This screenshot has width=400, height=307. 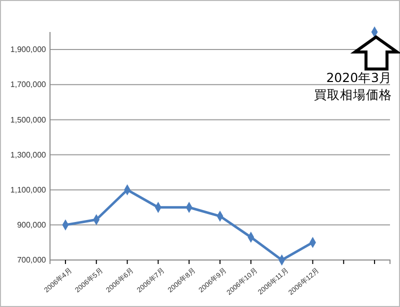 What do you see at coordinates (32, 260) in the screenshot?
I see `y-tick-label: 700,000` at bounding box center [32, 260].